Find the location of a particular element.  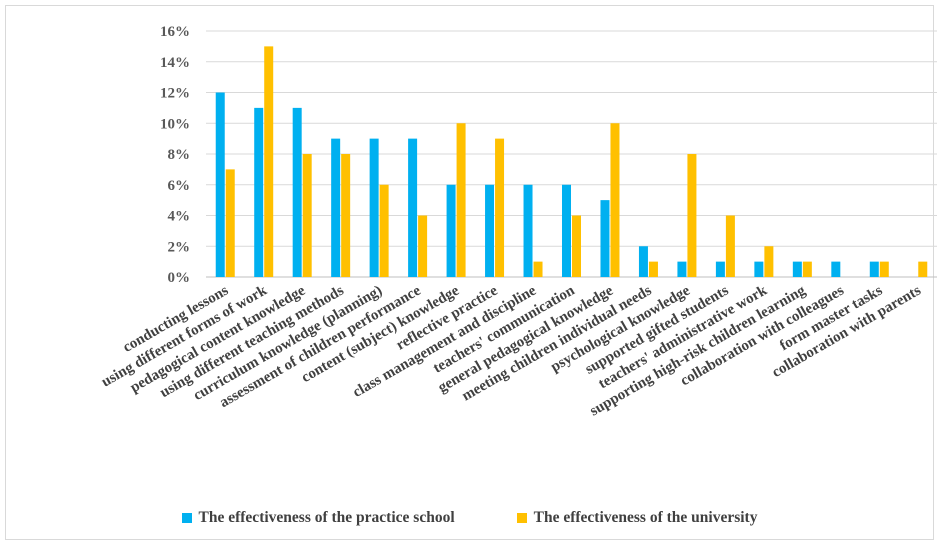

y-tick-label: 8% is located at coordinates (179, 155).